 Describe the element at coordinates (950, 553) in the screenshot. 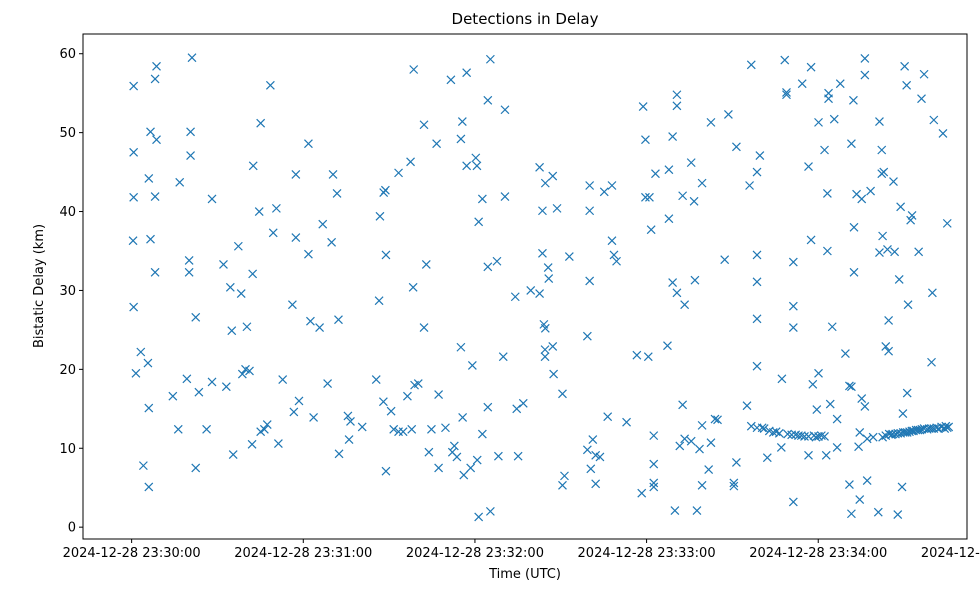

I see `x-tick-label: 2024-12-28 23:35:00` at that location.